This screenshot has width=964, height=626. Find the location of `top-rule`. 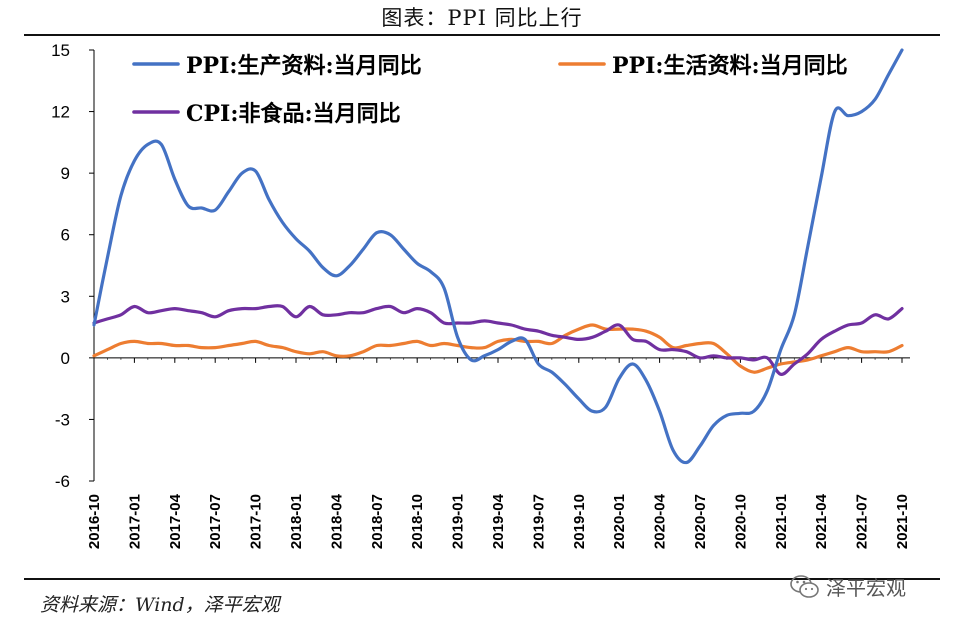

top-rule is located at coordinates (482, 35).